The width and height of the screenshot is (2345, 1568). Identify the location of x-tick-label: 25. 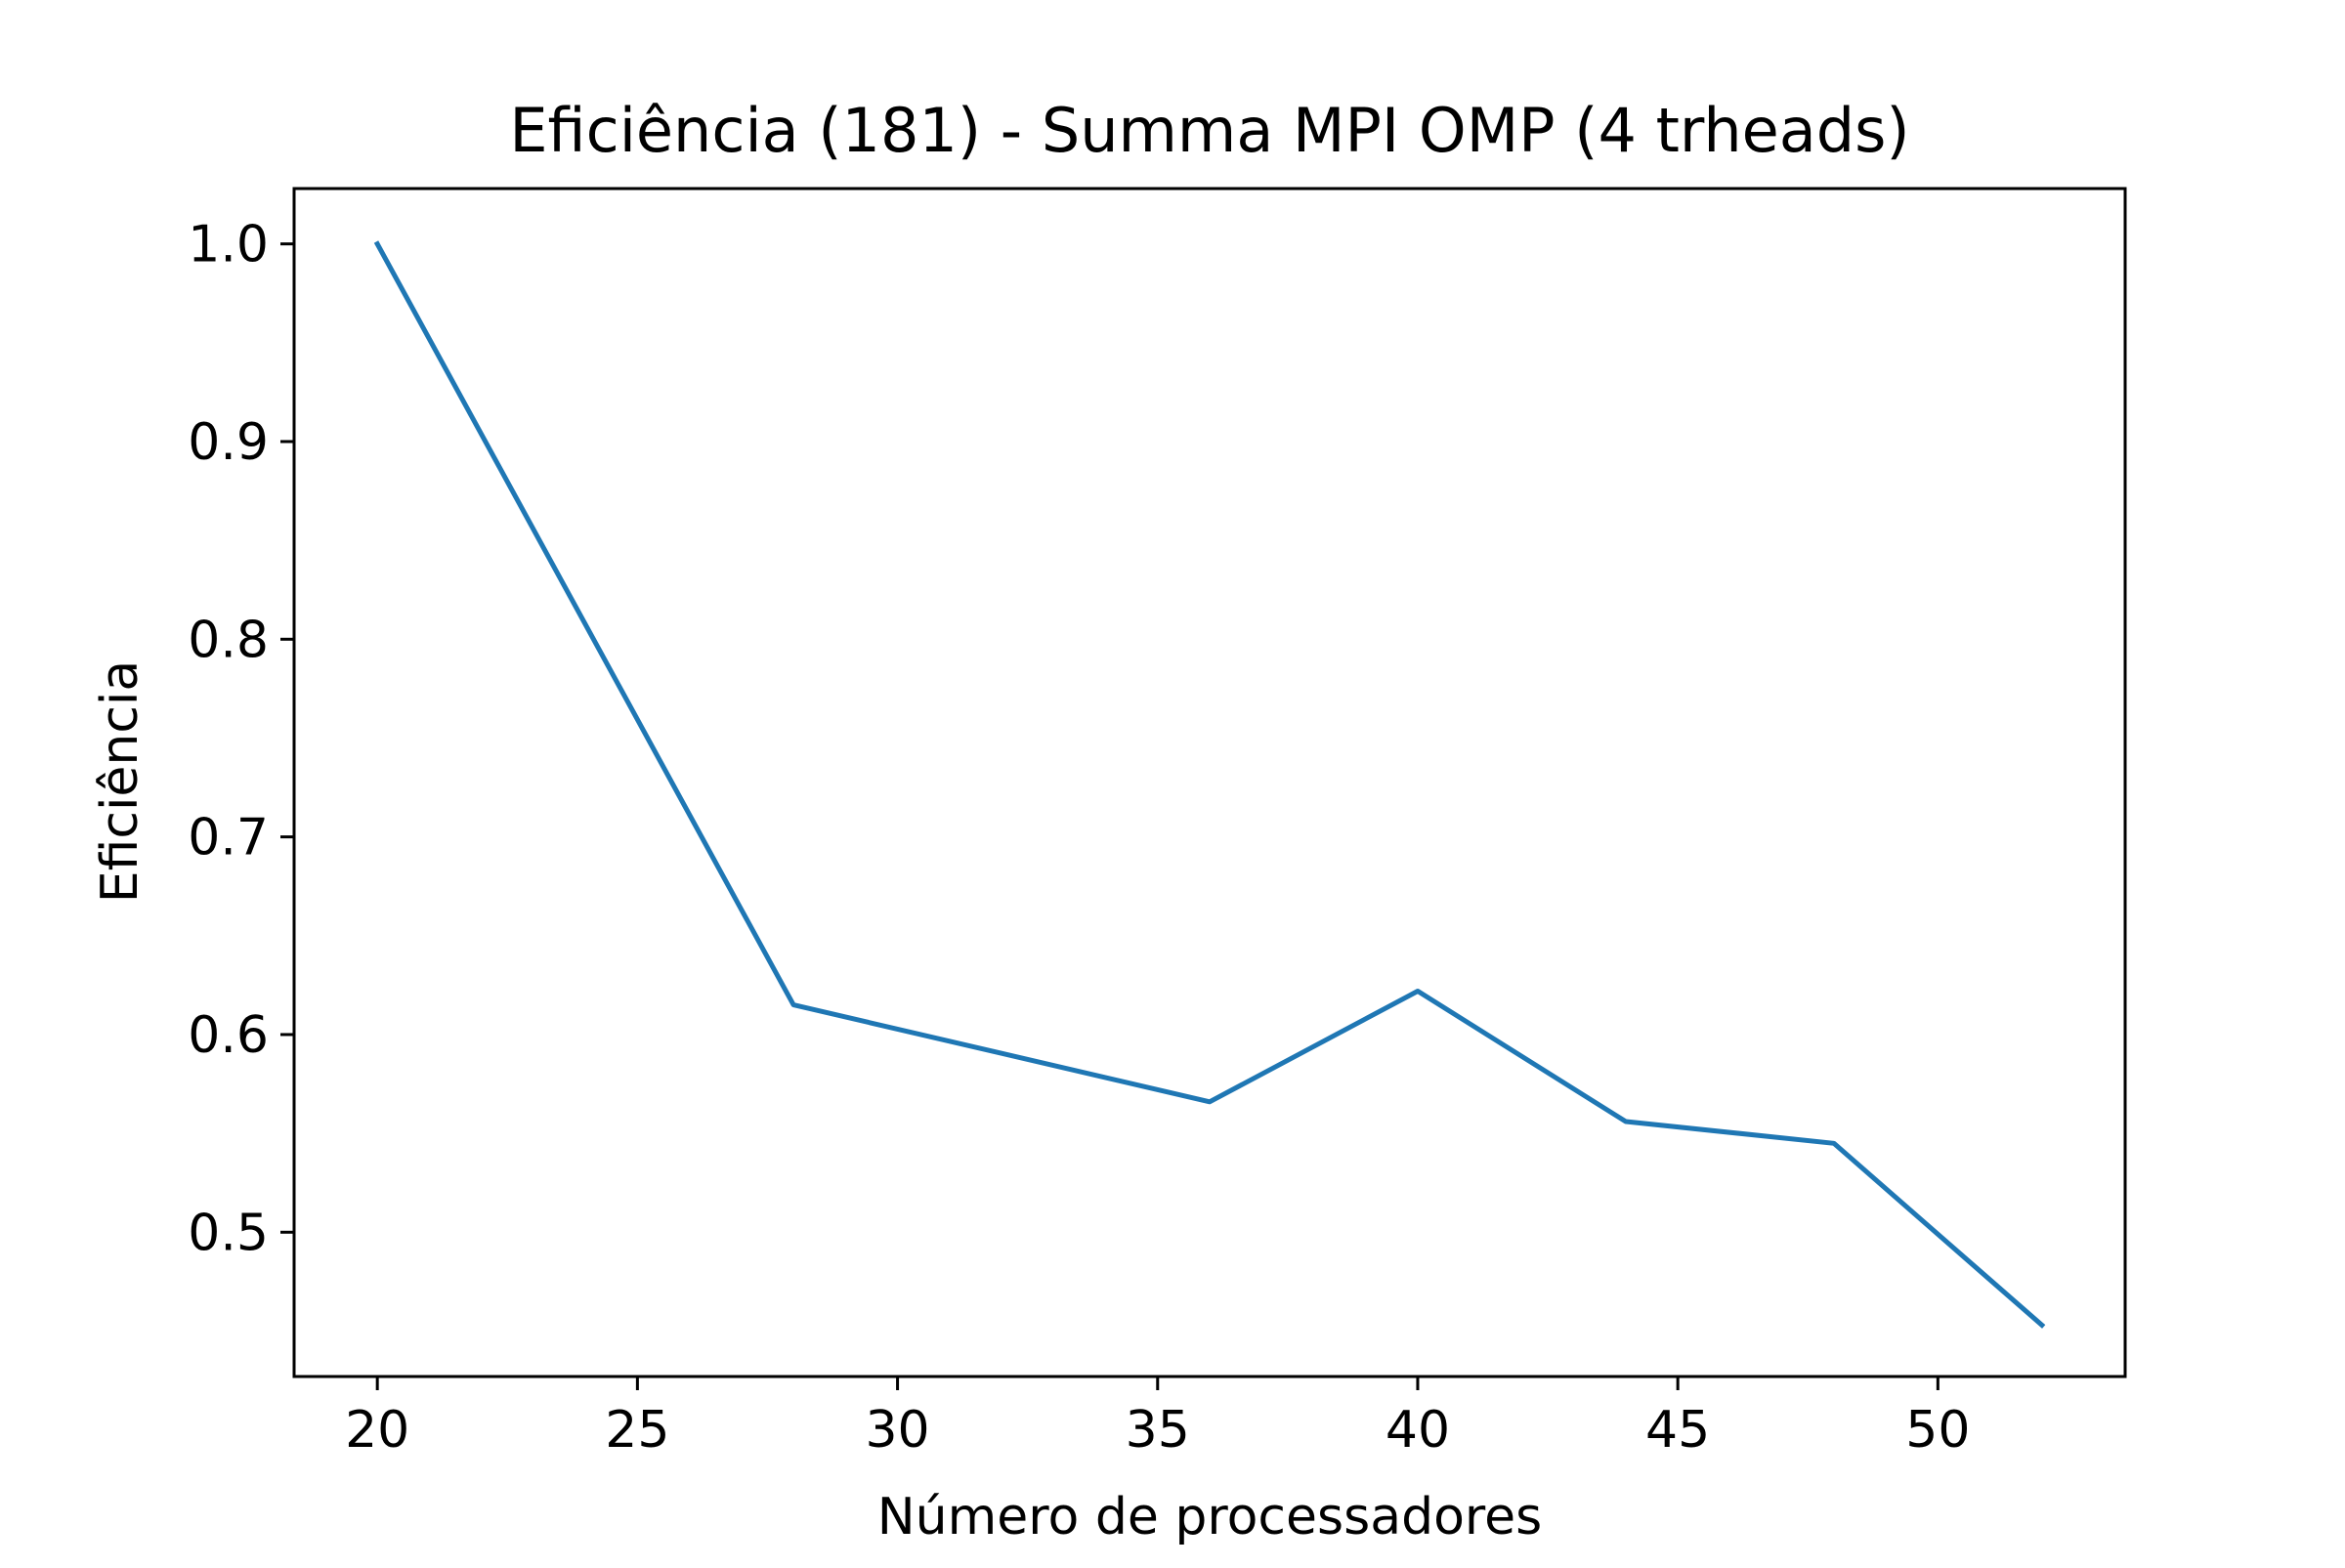
(637, 1430).